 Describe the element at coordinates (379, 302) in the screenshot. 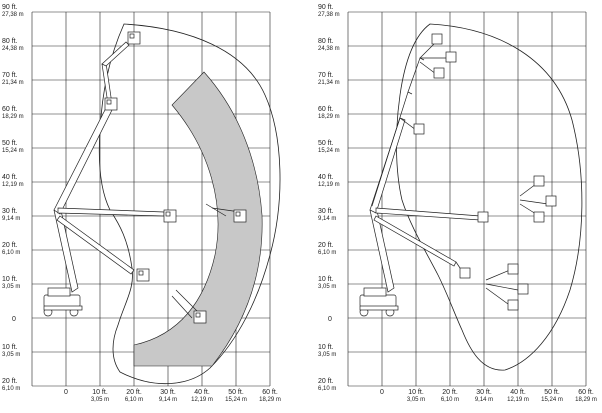

I see `machine-base-right` at that location.